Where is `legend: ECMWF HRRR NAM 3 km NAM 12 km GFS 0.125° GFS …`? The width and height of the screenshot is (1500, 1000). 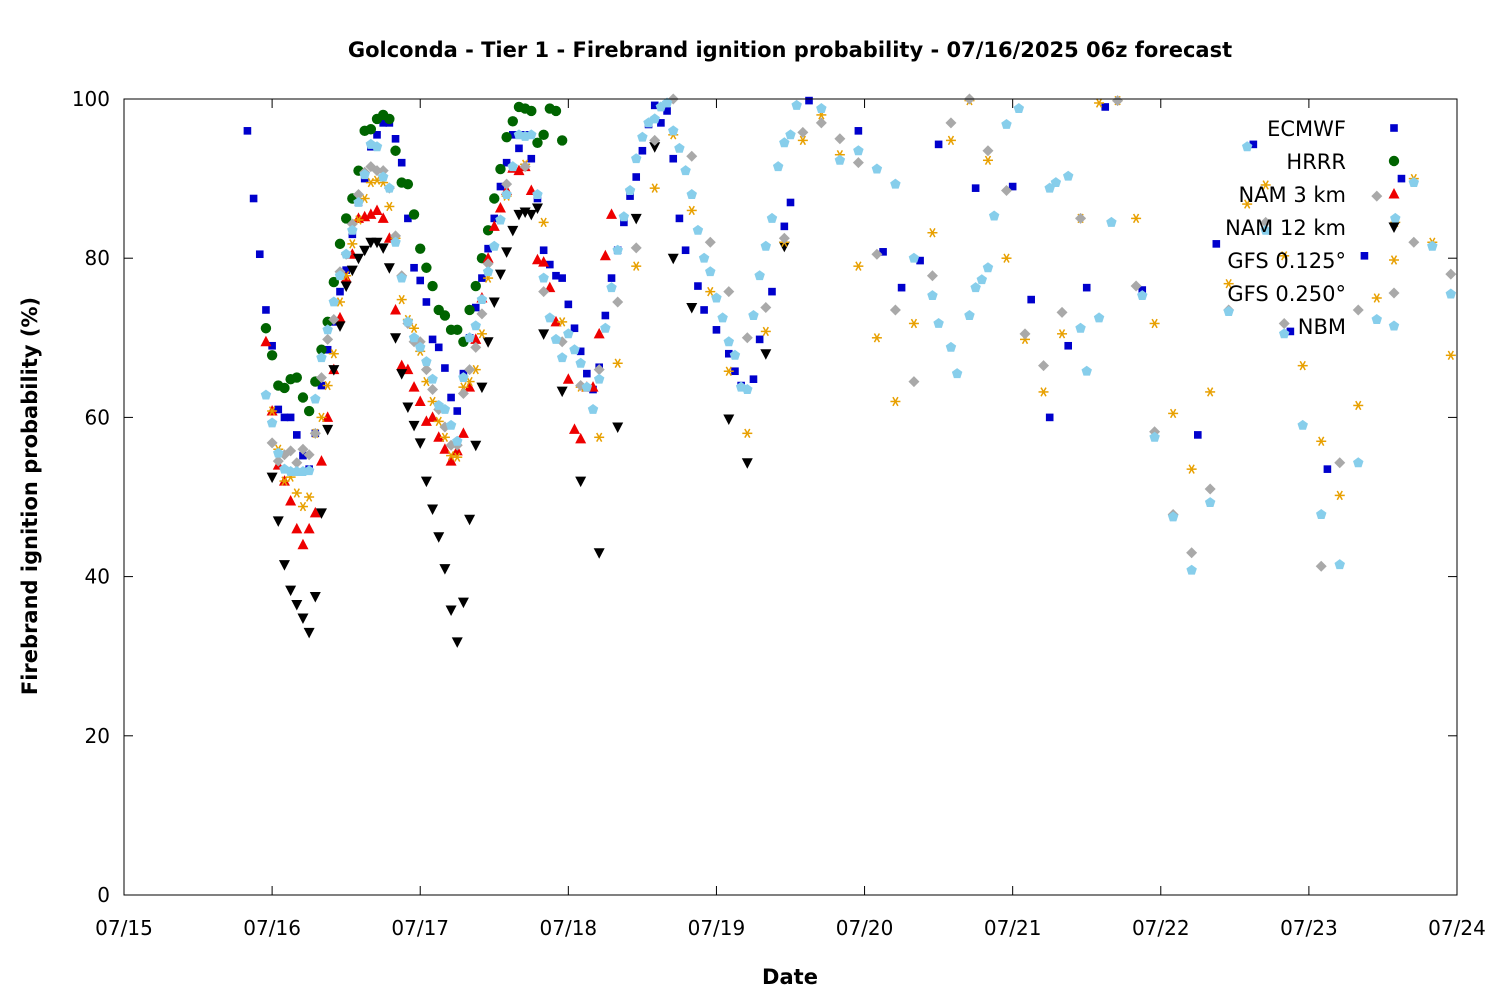
legend: ECMWF HRRR NAM 3 km NAM 12 km GFS 0.125° GFS … is located at coordinates (1312, 228).